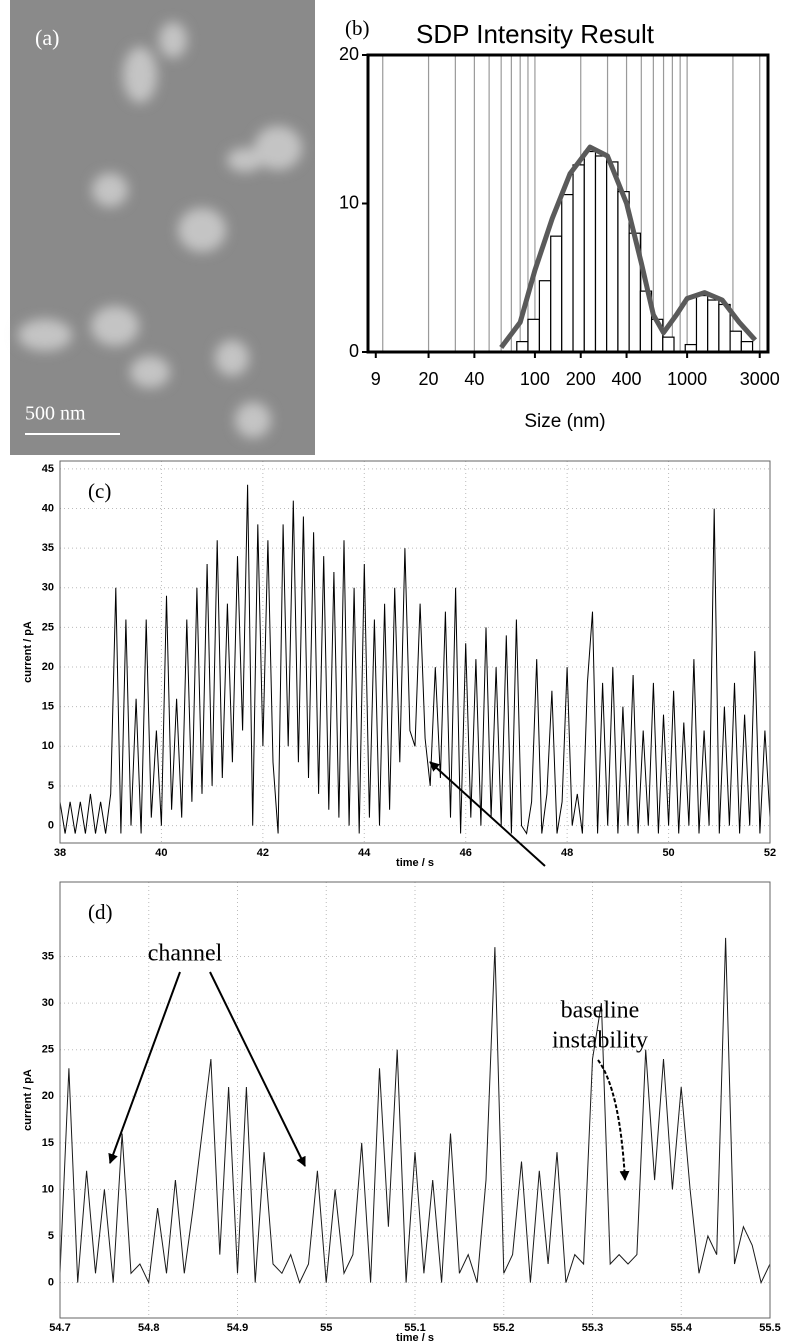  What do you see at coordinates (429, 379) in the screenshot?
I see `x-tick-label: 20` at bounding box center [429, 379].